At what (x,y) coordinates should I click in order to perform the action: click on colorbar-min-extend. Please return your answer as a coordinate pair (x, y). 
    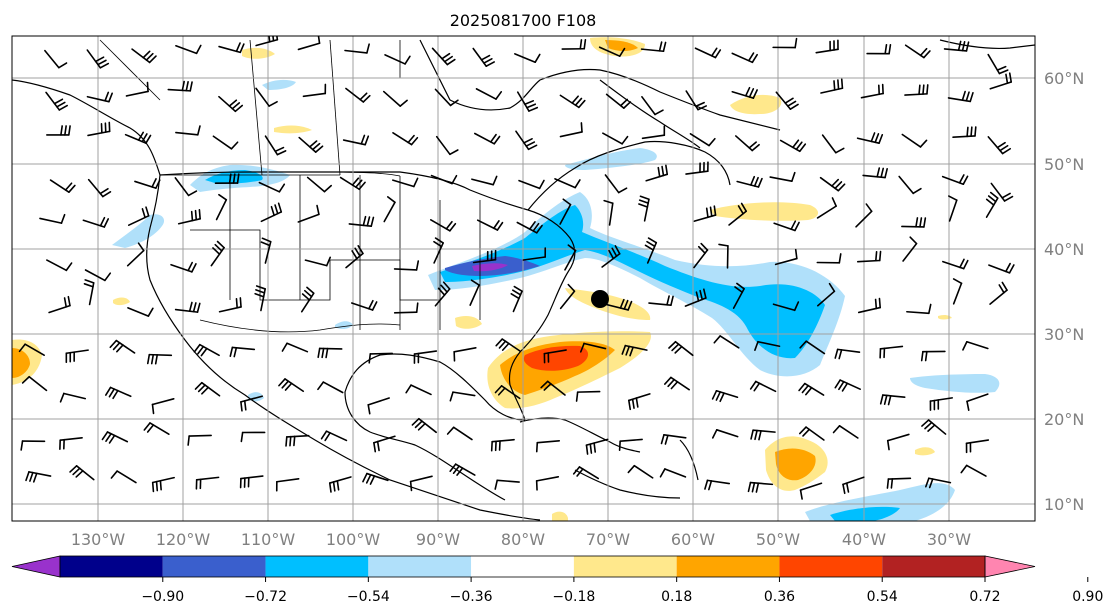
    Looking at the image, I should click on (36, 566).